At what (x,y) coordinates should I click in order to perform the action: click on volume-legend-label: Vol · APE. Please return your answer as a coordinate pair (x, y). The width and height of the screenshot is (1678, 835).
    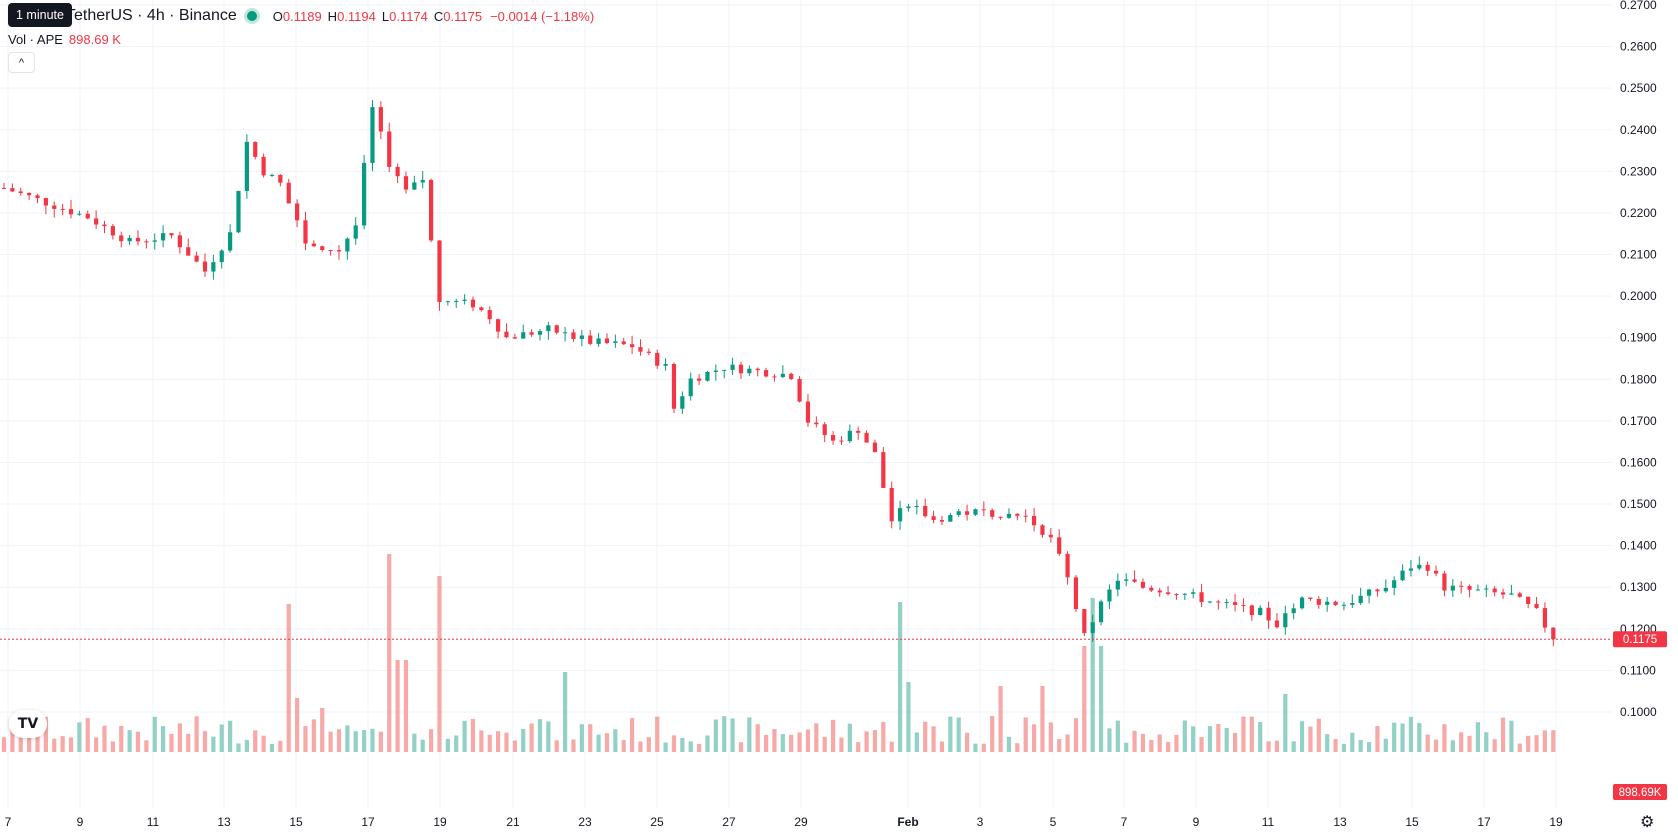
    Looking at the image, I should click on (35, 39).